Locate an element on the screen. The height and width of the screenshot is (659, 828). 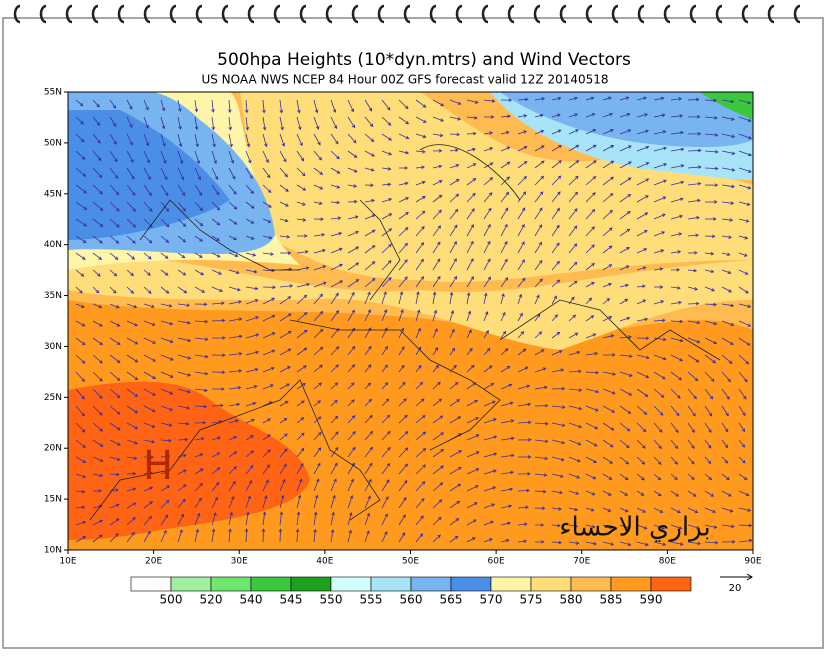
legend-label: 555 is located at coordinates (371, 600).